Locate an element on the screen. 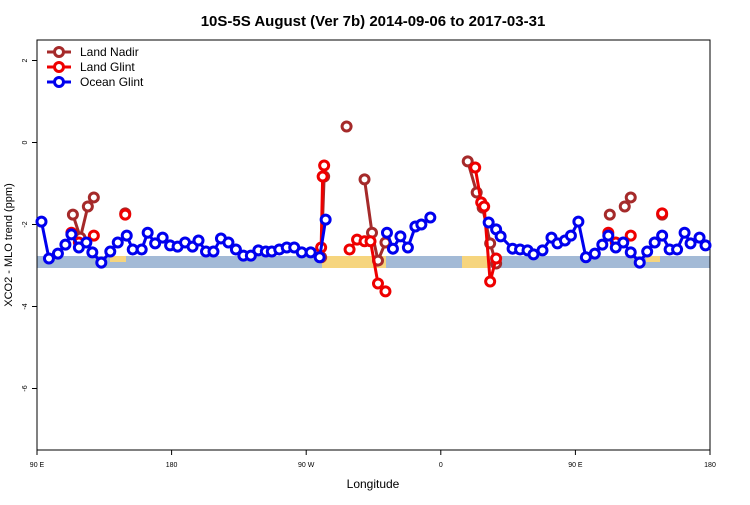 The image size is (750, 505). y-tick-label: -6 is located at coordinates (25, 388).